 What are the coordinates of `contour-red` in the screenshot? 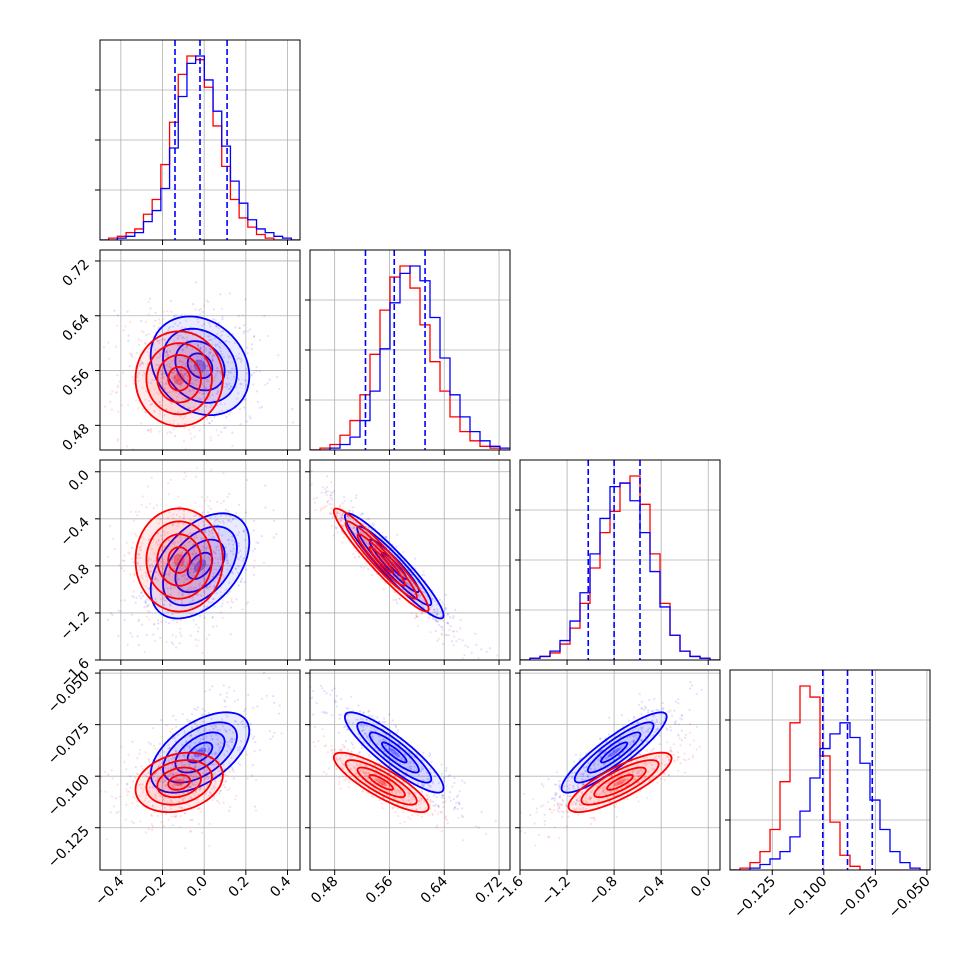 It's located at (179, 560).